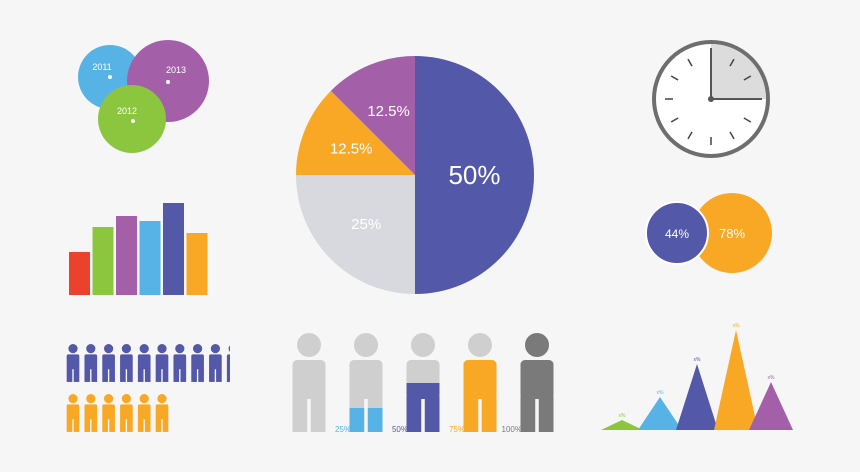 Image resolution: width=860 pixels, height=472 pixels. I want to click on figure-label: 75%, so click(457, 429).